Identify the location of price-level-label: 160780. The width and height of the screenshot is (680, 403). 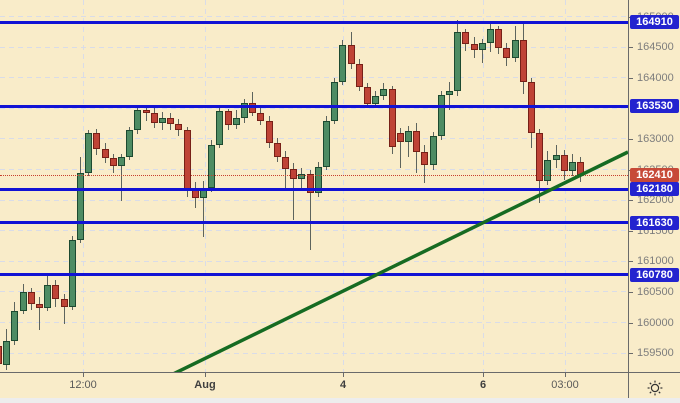
(654, 274).